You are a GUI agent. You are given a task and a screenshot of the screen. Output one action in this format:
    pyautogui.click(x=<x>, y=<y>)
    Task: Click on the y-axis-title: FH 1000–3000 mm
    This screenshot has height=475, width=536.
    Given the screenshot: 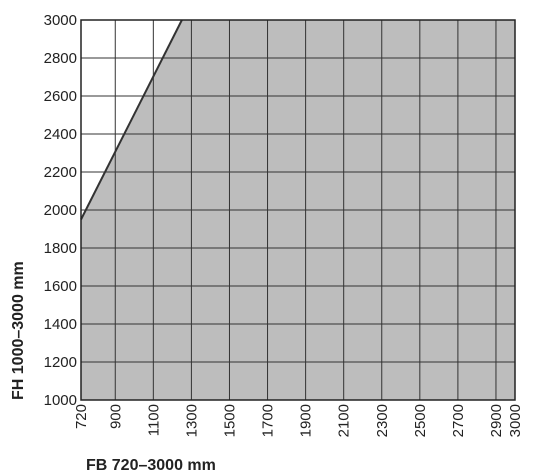 What is the action you would take?
    pyautogui.click(x=18, y=330)
    